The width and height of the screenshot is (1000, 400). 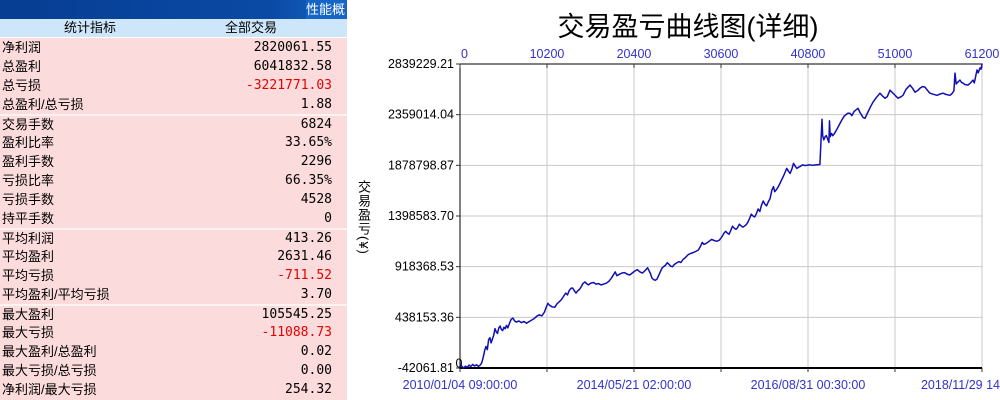 I want to click on table-row: 持平手数 0, so click(x=173, y=218).